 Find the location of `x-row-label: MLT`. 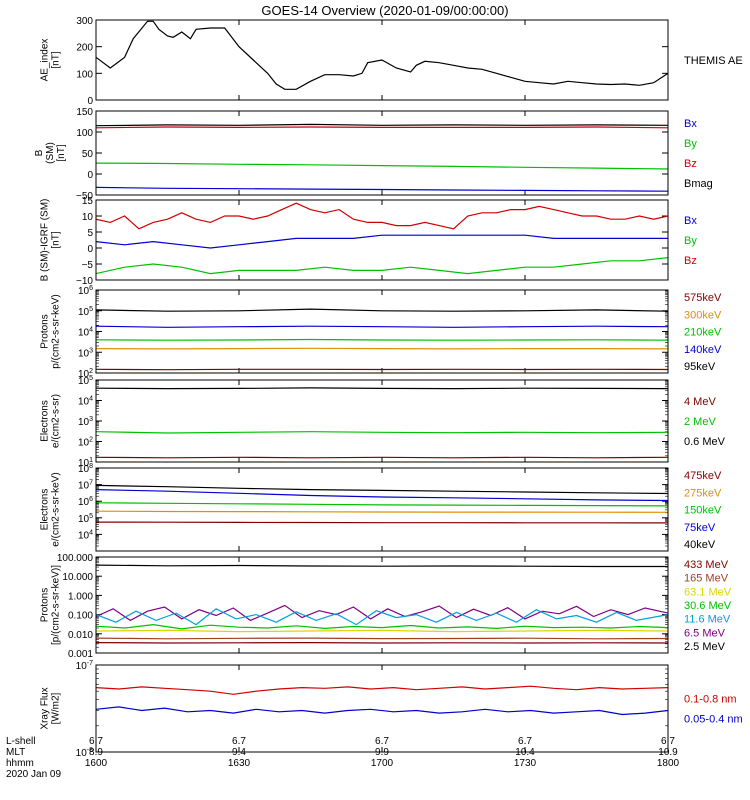

x-row-label: MLT is located at coordinates (15, 752).